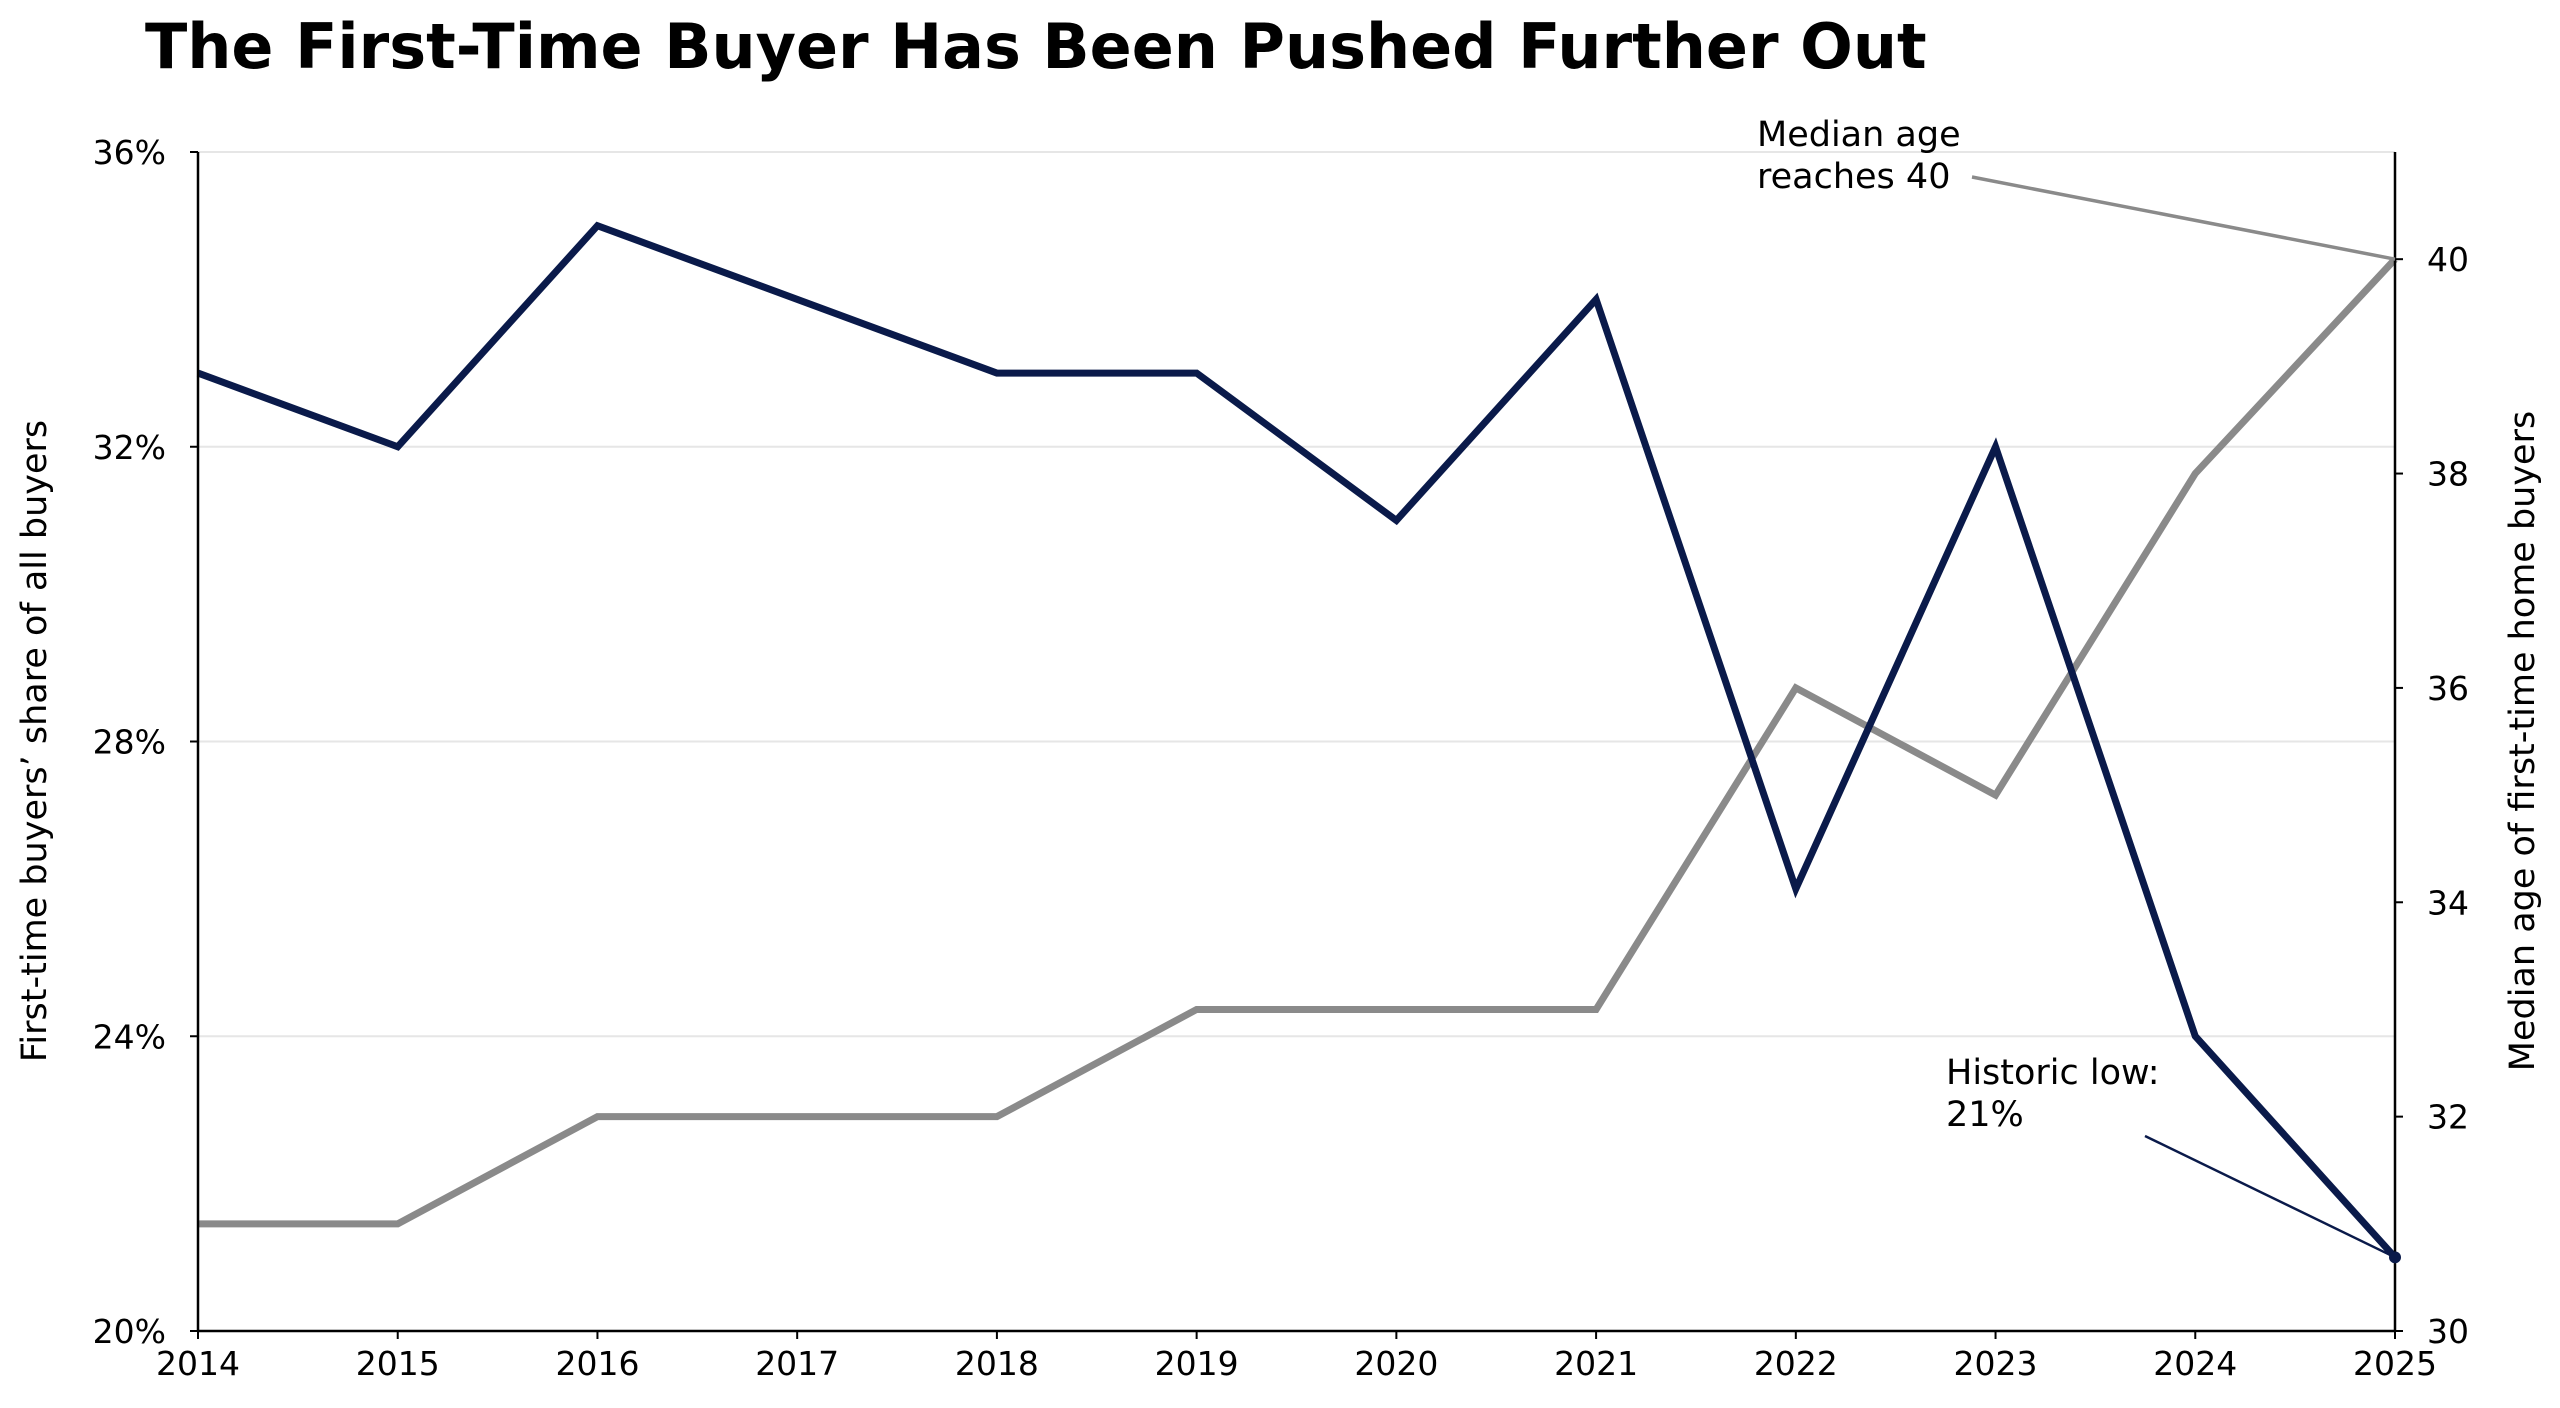 Image resolution: width=2560 pixels, height=1408 pixels. Describe the element at coordinates (2523, 741) in the screenshot. I see `y-axis-right-label: Median age of first-time home buyers` at that location.